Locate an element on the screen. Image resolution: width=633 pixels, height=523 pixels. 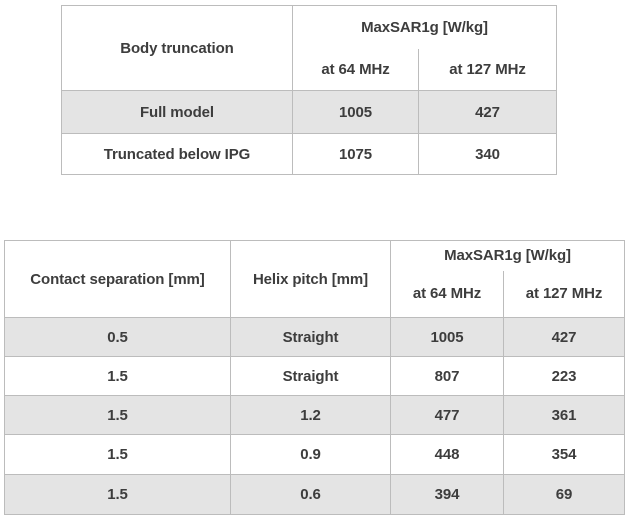
table-row: 1.5 0.6 394 69 is located at coordinates (314, 494).